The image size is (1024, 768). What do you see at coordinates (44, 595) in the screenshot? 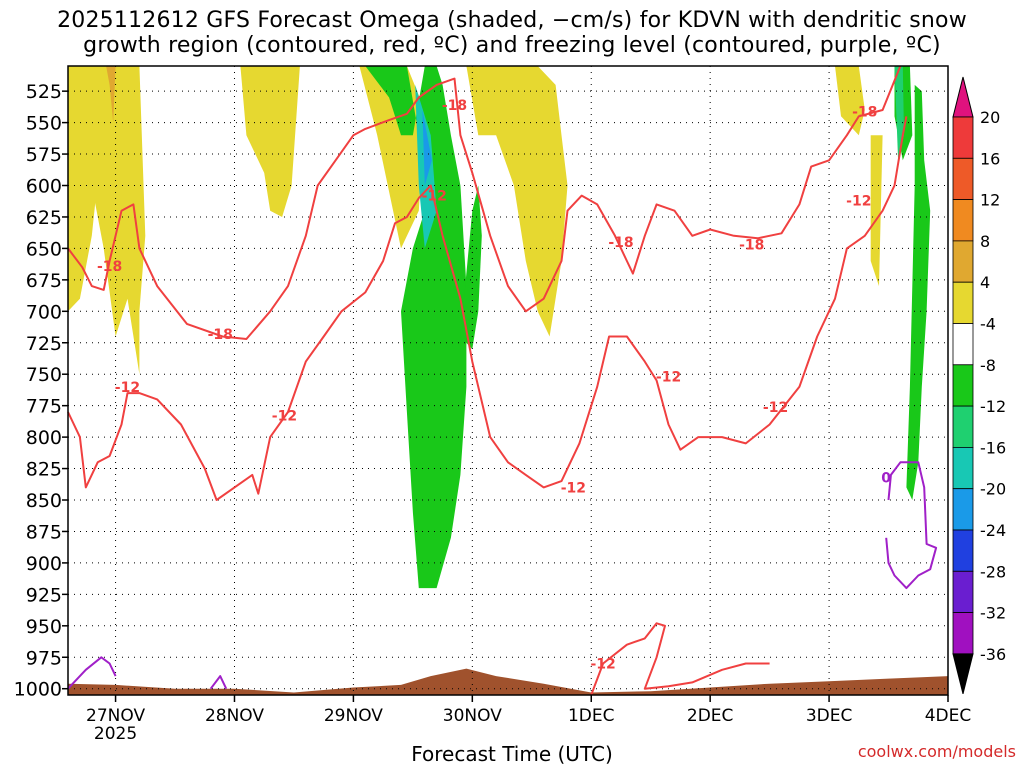
I see `y-tick-label-925: 925` at bounding box center [44, 595].